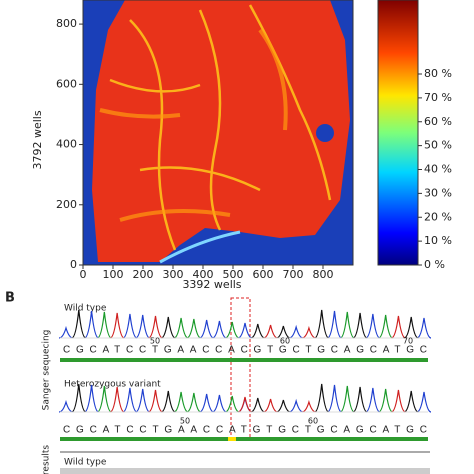 This screenshot has width=474, height=474. I want to click on sanger-label: Sanger sequecing, so click(47, 370).